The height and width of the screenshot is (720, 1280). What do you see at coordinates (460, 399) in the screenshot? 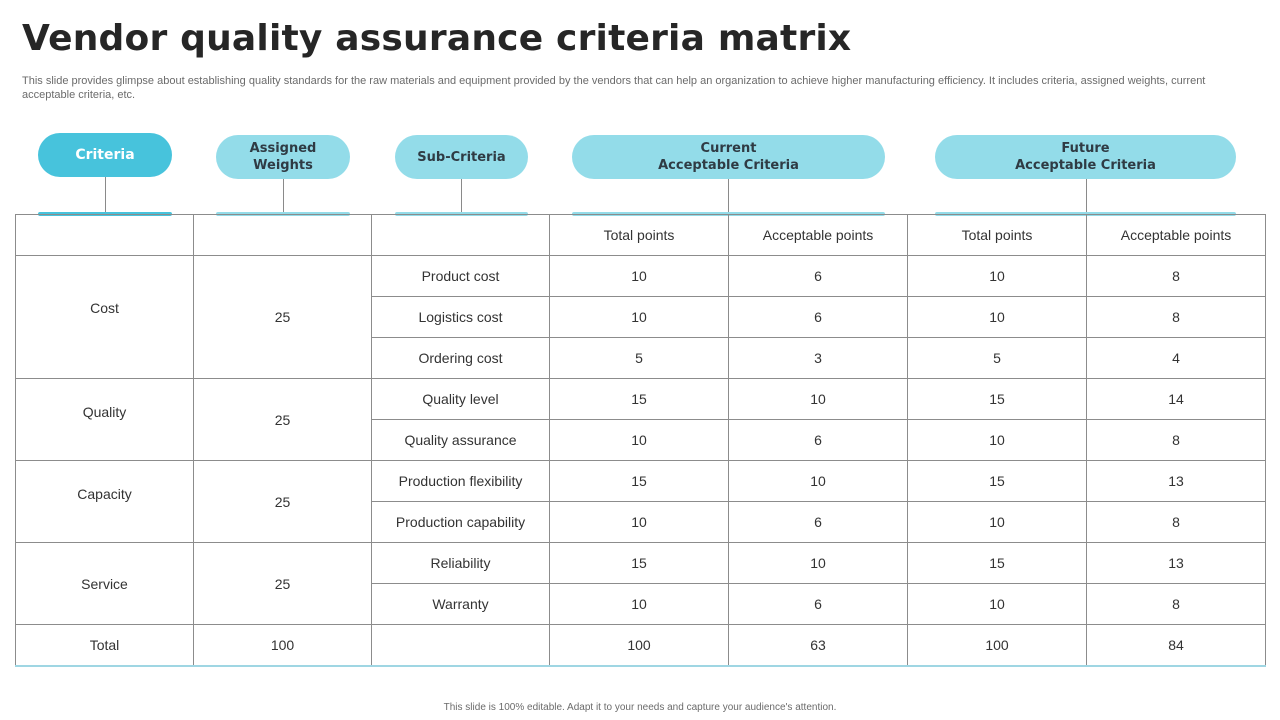
I see `sub-criteria-cell: Quality level` at bounding box center [460, 399].